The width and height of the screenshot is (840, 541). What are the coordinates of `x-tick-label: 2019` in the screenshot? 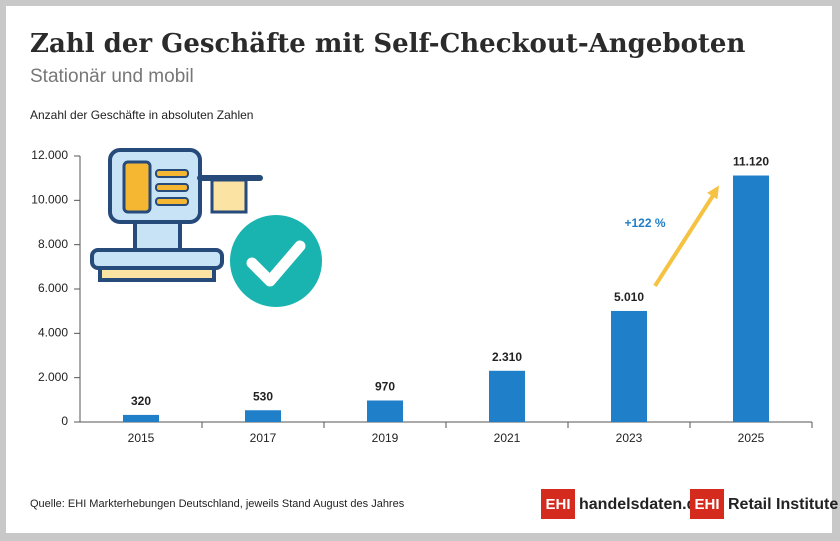 It's located at (385, 438).